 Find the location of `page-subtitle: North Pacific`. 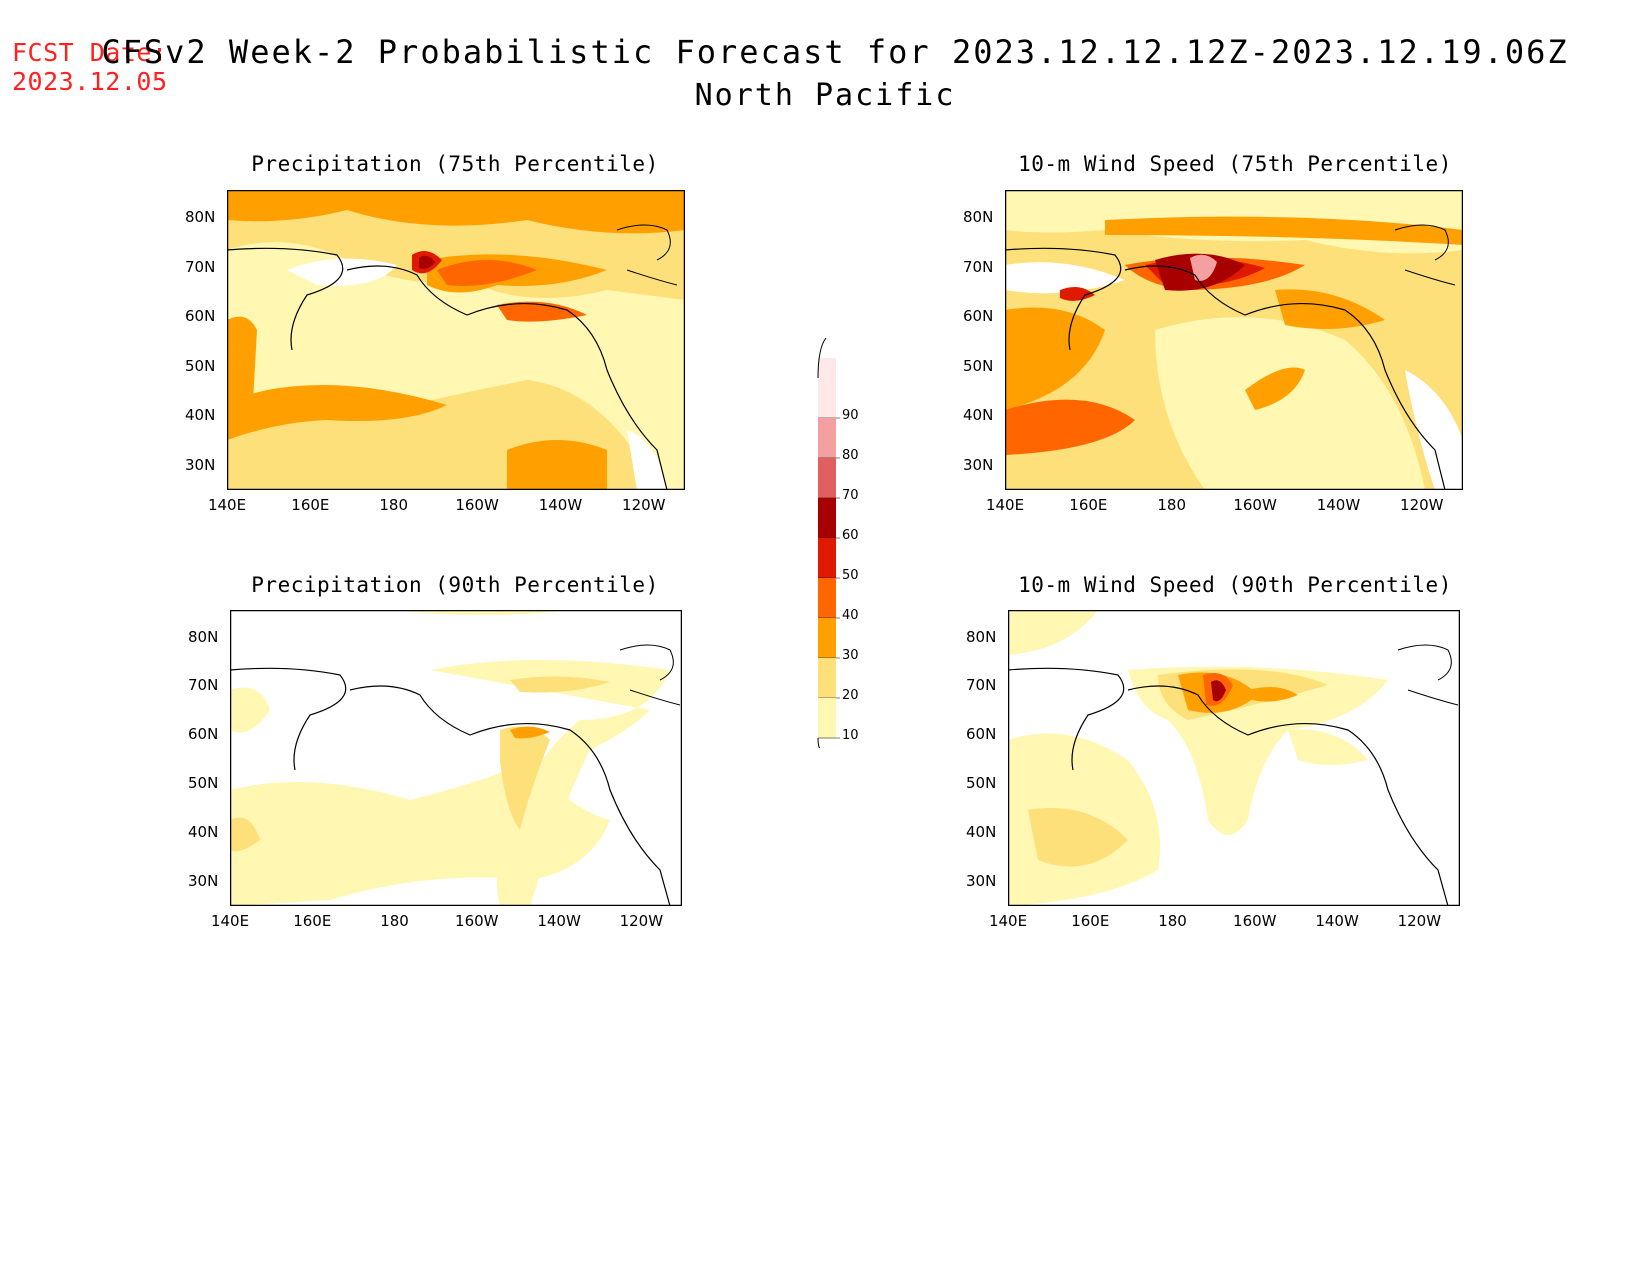

page-subtitle: North Pacific is located at coordinates (825, 95).